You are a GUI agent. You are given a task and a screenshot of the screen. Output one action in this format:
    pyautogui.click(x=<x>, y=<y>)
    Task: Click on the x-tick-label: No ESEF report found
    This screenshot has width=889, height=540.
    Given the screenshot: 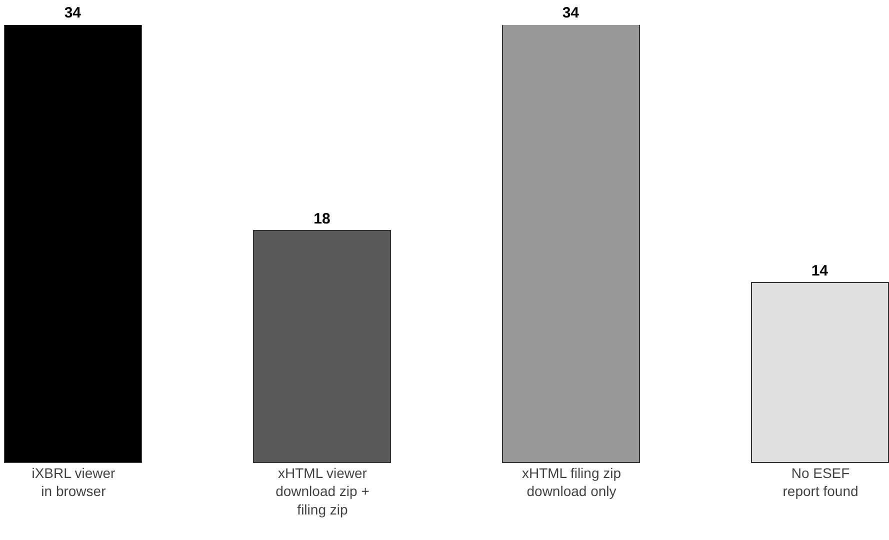 What is the action you would take?
    pyautogui.click(x=820, y=482)
    